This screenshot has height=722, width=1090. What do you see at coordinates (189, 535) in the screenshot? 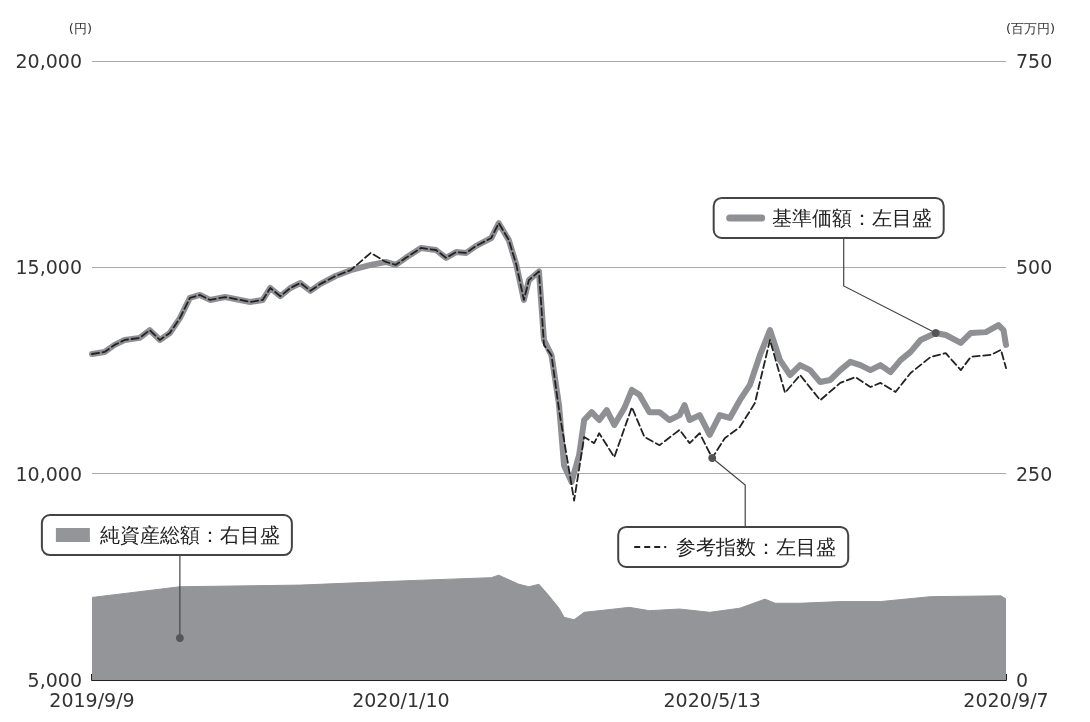
I see `legend-label: 純資産総額：右目盛` at bounding box center [189, 535].